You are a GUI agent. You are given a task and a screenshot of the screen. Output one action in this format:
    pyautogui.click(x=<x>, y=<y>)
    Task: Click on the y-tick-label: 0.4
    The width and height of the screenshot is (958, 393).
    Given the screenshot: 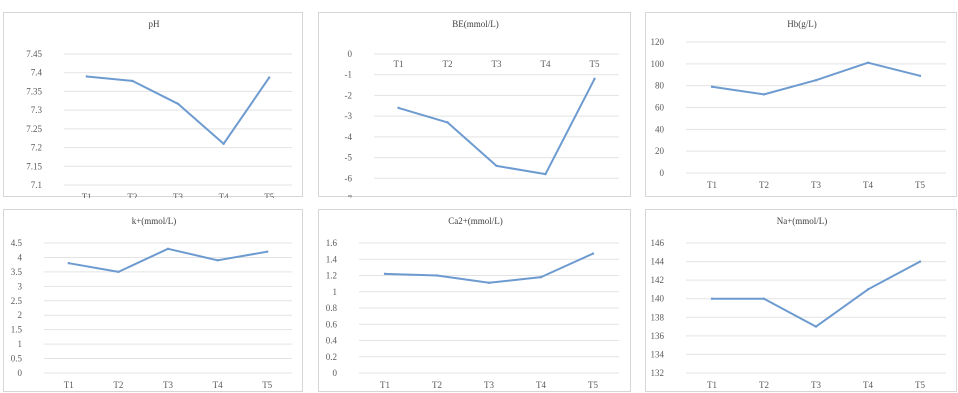 What is the action you would take?
    pyautogui.click(x=332, y=341)
    